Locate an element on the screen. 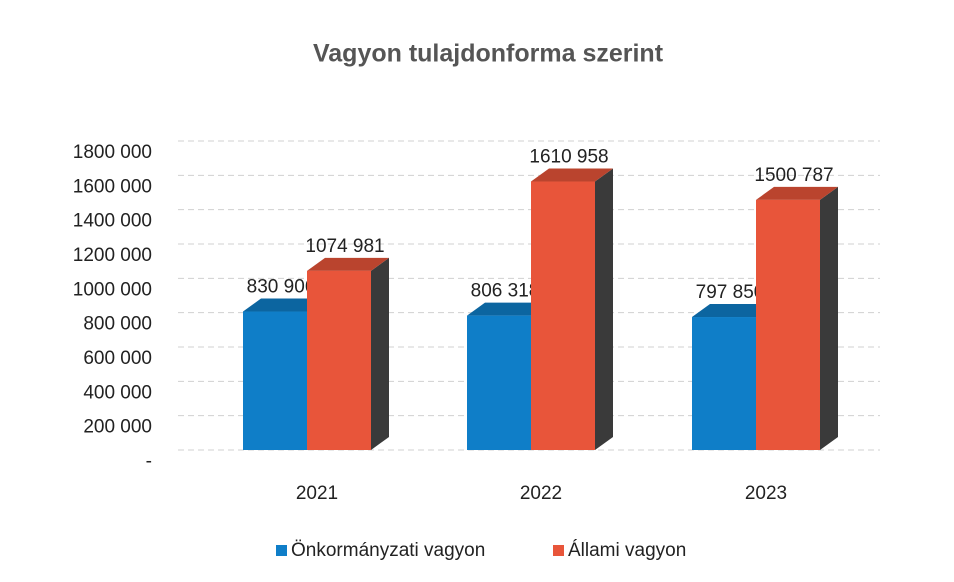  data-label: 797 850 is located at coordinates (730, 292).